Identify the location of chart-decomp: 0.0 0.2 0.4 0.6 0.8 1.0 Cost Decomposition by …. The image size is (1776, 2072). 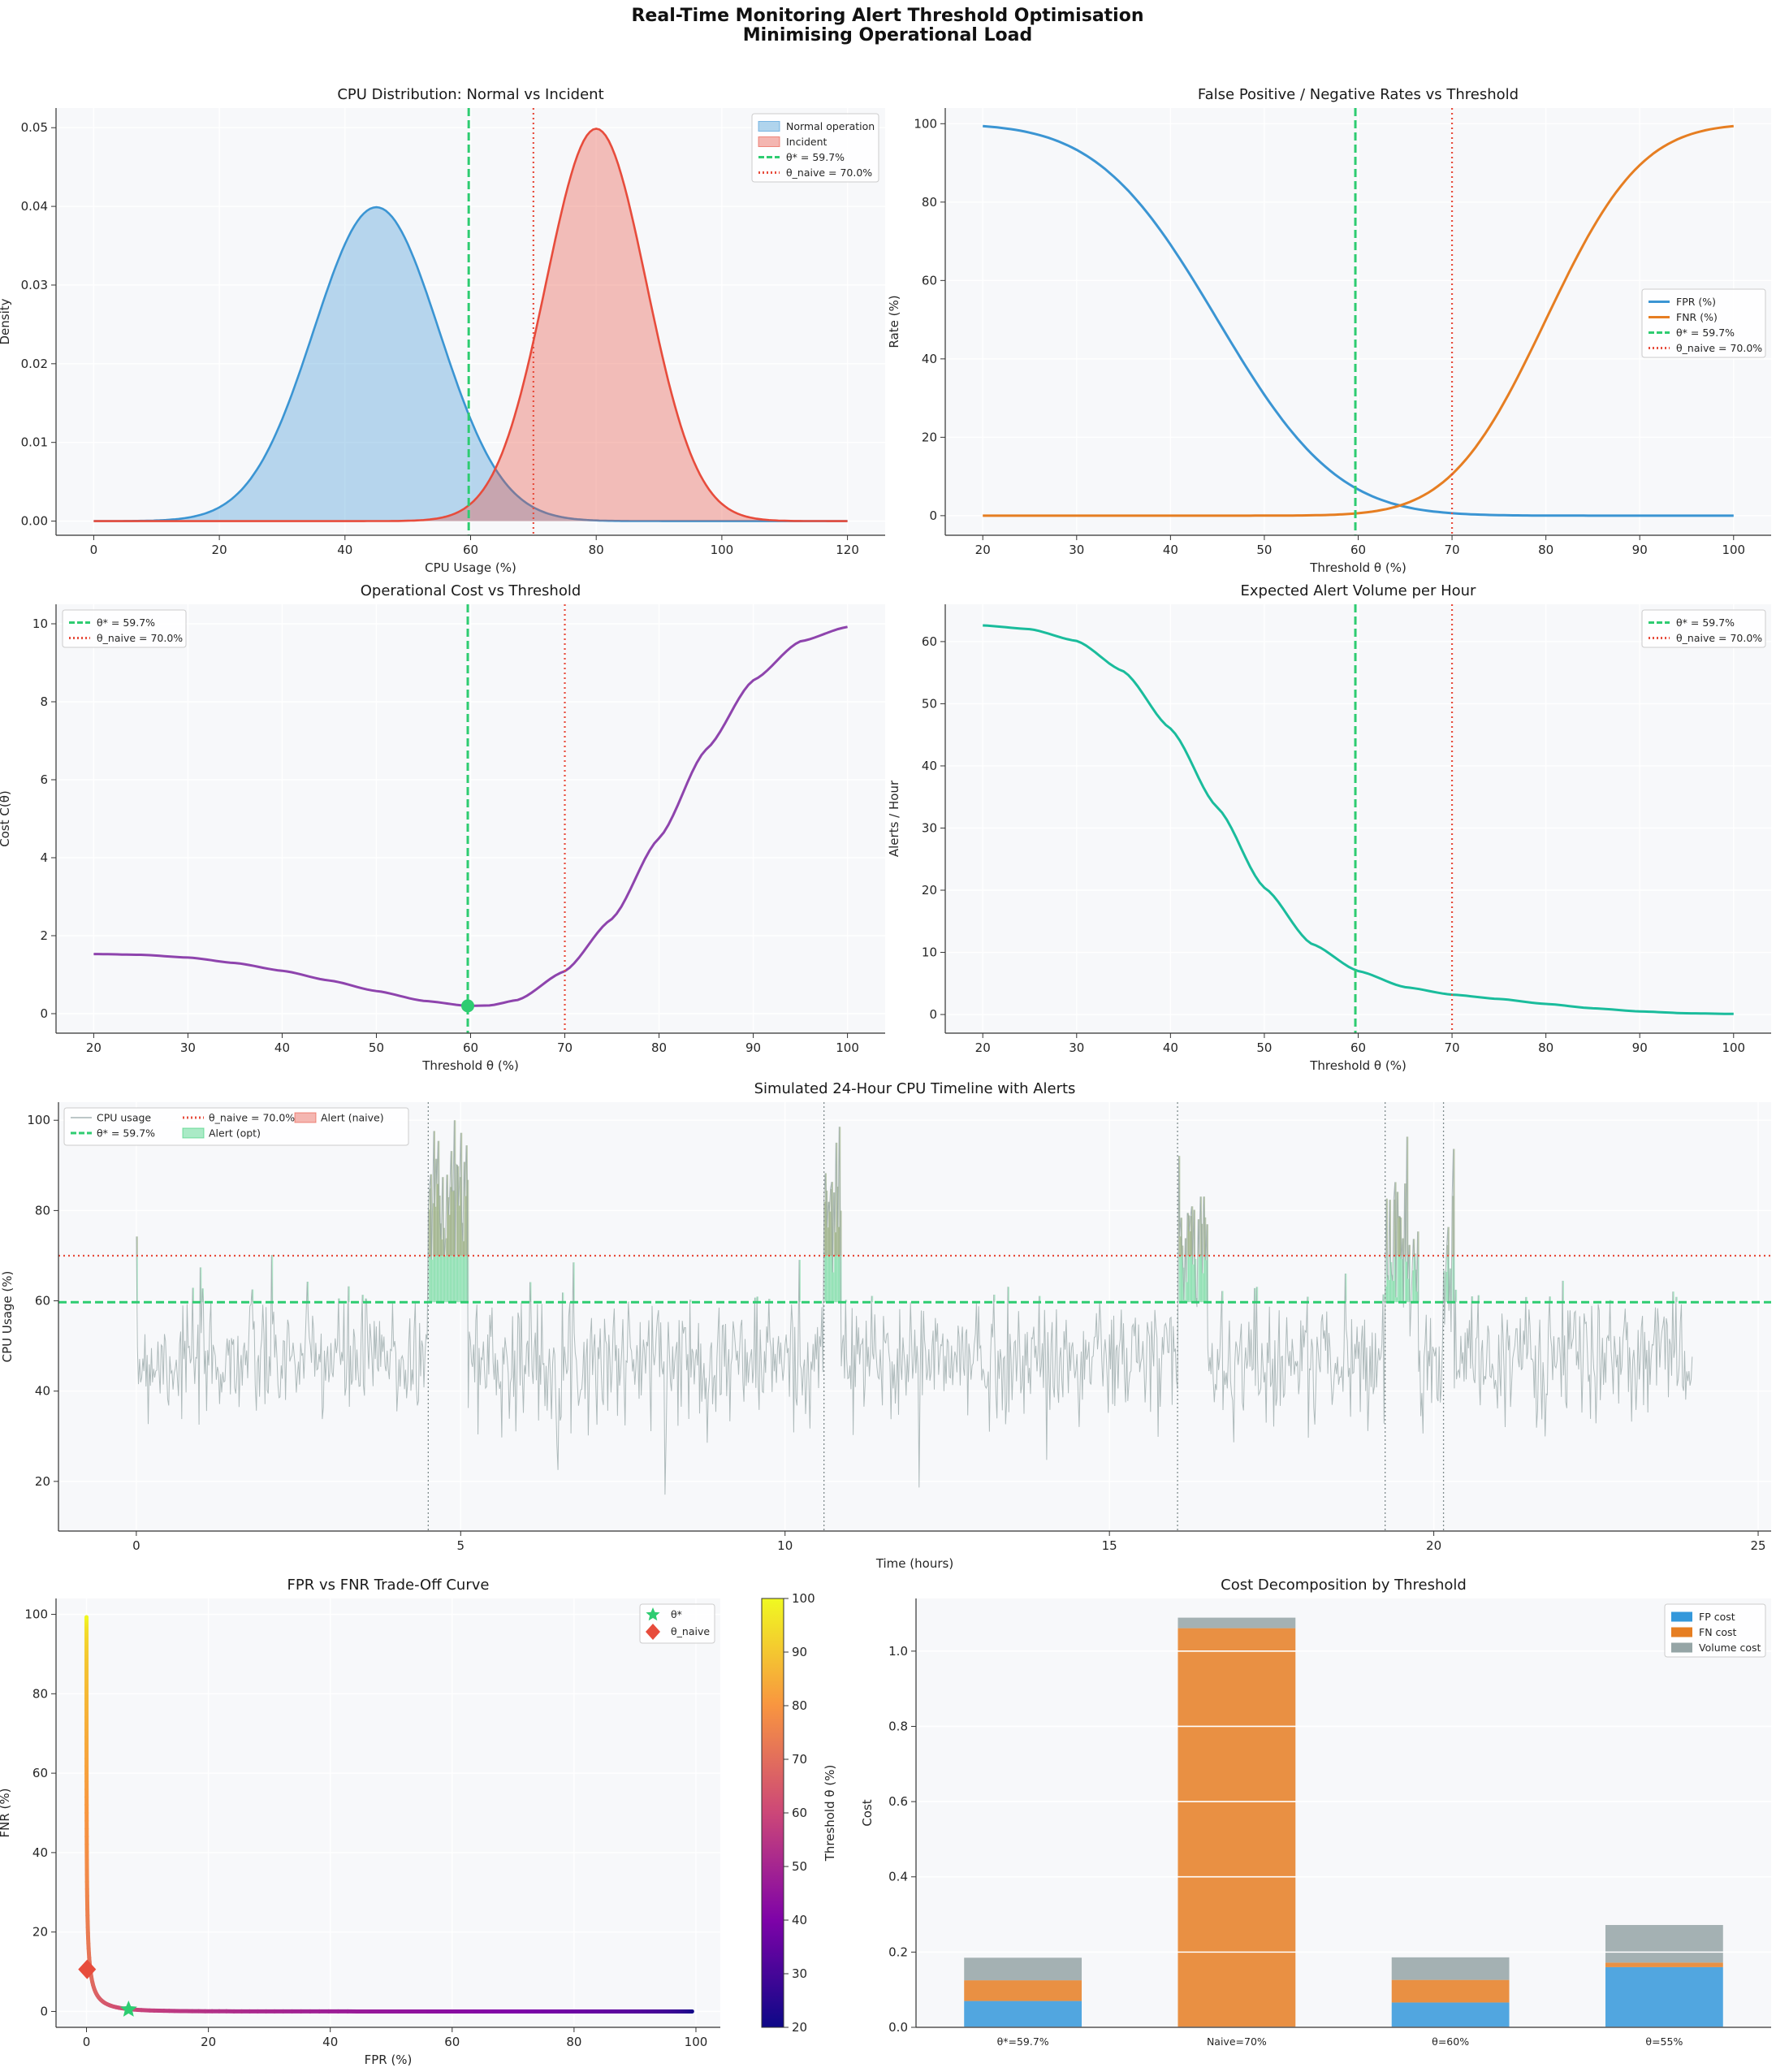
(1315, 1812).